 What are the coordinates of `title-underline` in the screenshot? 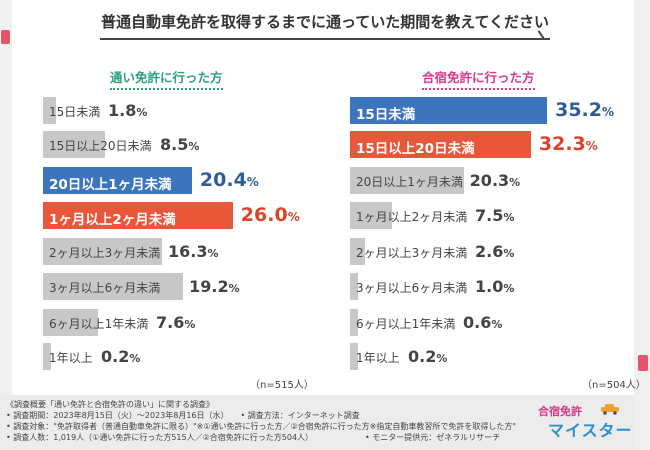 It's located at (325, 39).